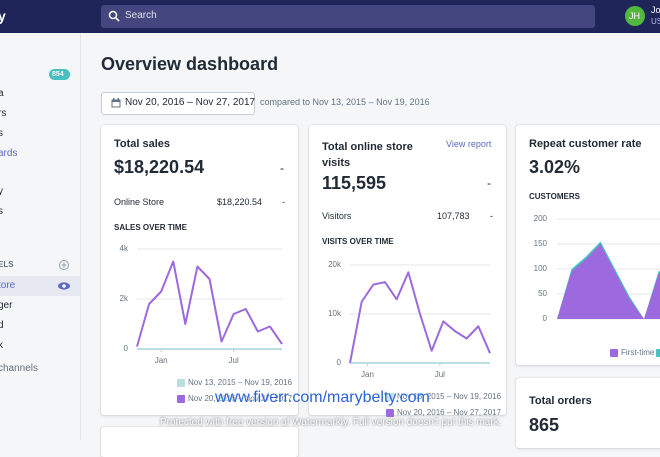  What do you see at coordinates (139, 202) in the screenshot?
I see `breakdown-label: Online Store` at bounding box center [139, 202].